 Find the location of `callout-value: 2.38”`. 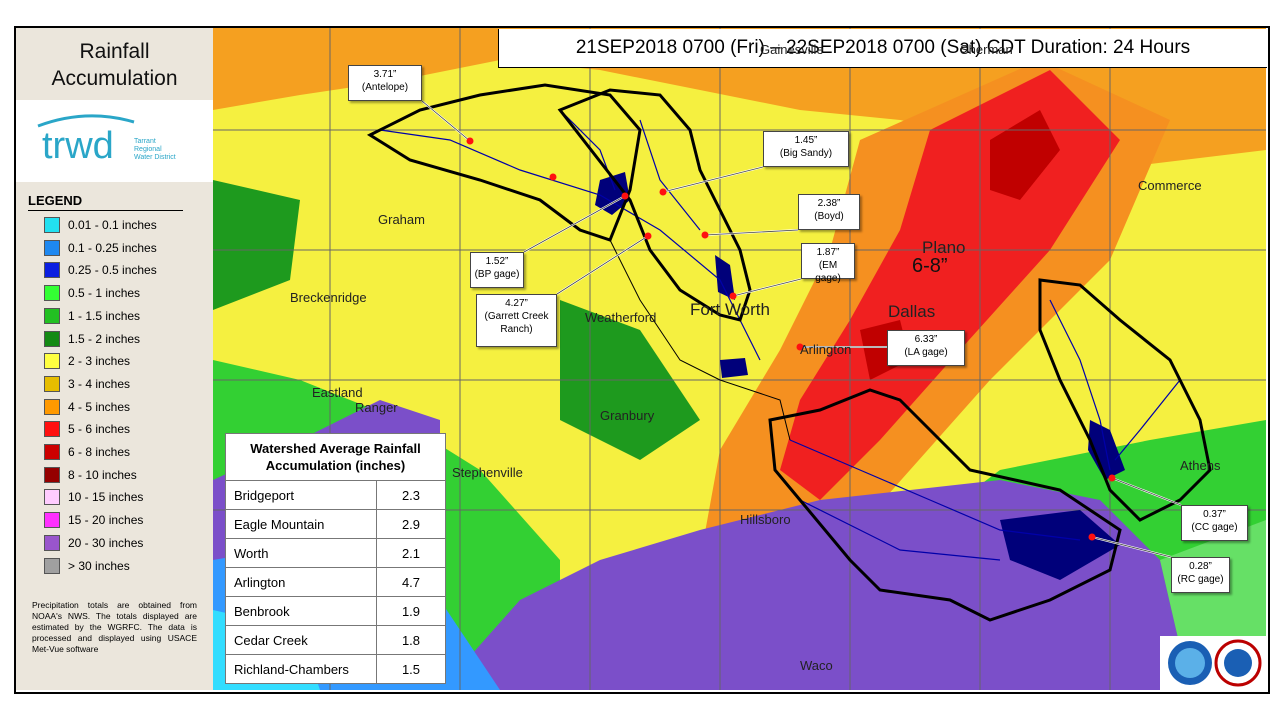

callout-value: 2.38” is located at coordinates (829, 203).